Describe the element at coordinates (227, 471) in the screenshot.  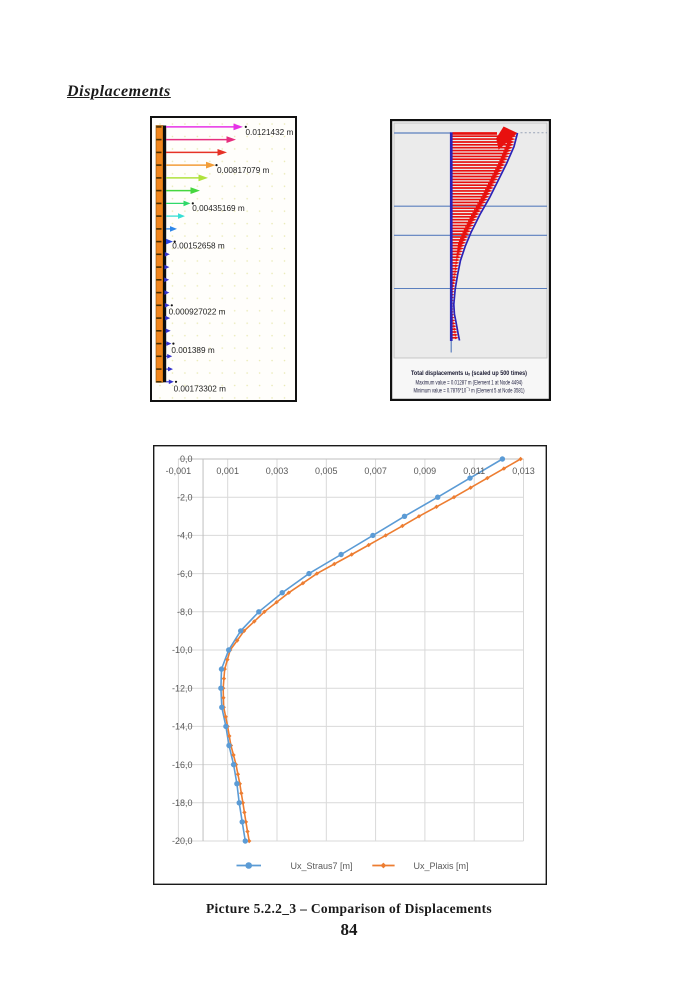
I see `svg-text: 0,001` at that location.